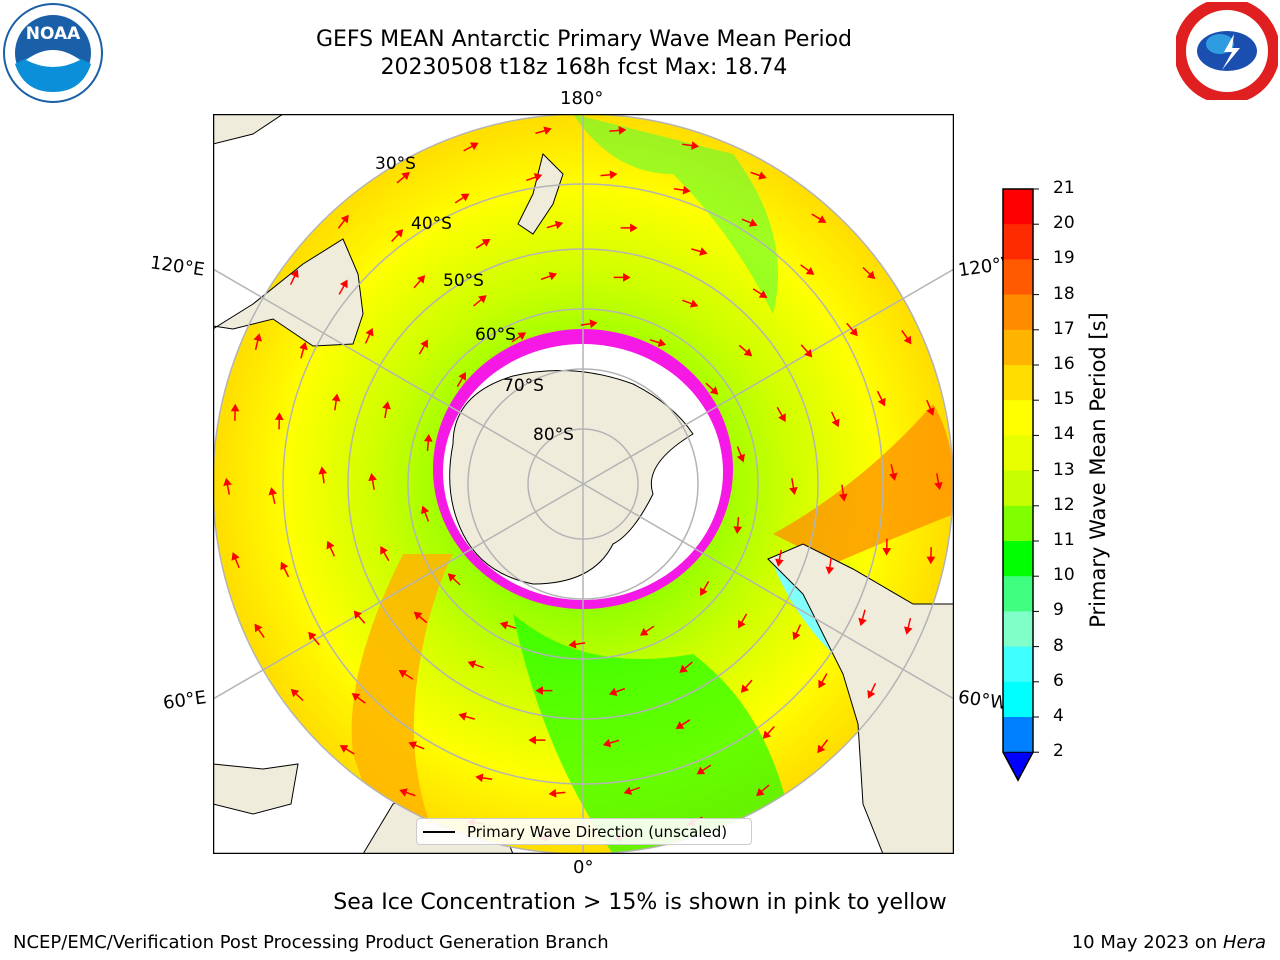 This screenshot has height=960, width=1280. Describe the element at coordinates (523, 386) in the screenshot. I see `lat-label-70s: 70°S` at that location.